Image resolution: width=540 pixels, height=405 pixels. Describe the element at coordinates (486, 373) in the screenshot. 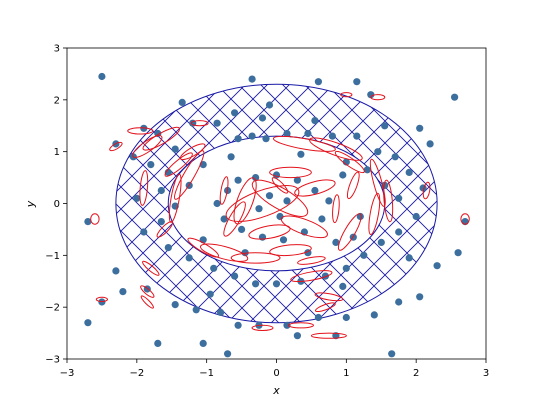

I see `x-tick-label-6: 3` at that location.